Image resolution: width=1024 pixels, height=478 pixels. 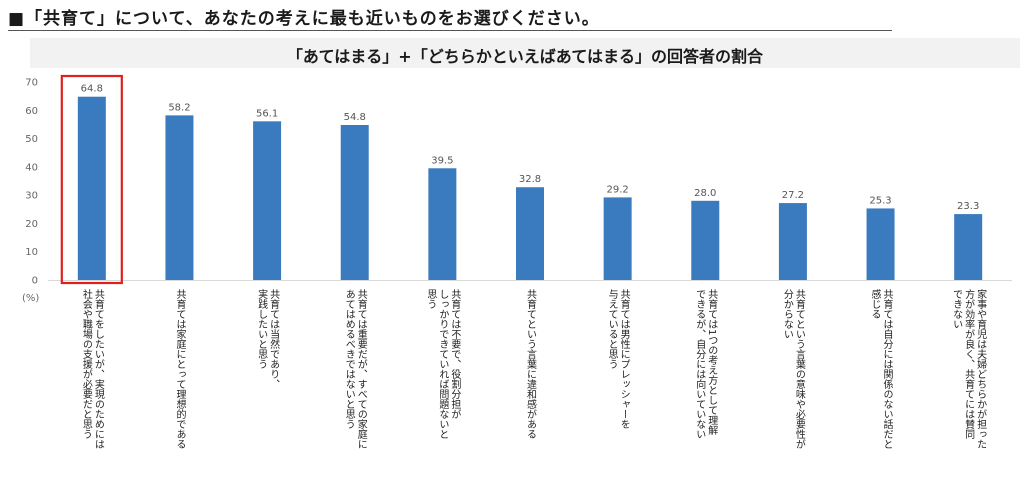 What do you see at coordinates (624, 359) in the screenshot?
I see `category-label-line: 共育ては男性にプレッシャーを` at bounding box center [624, 359].